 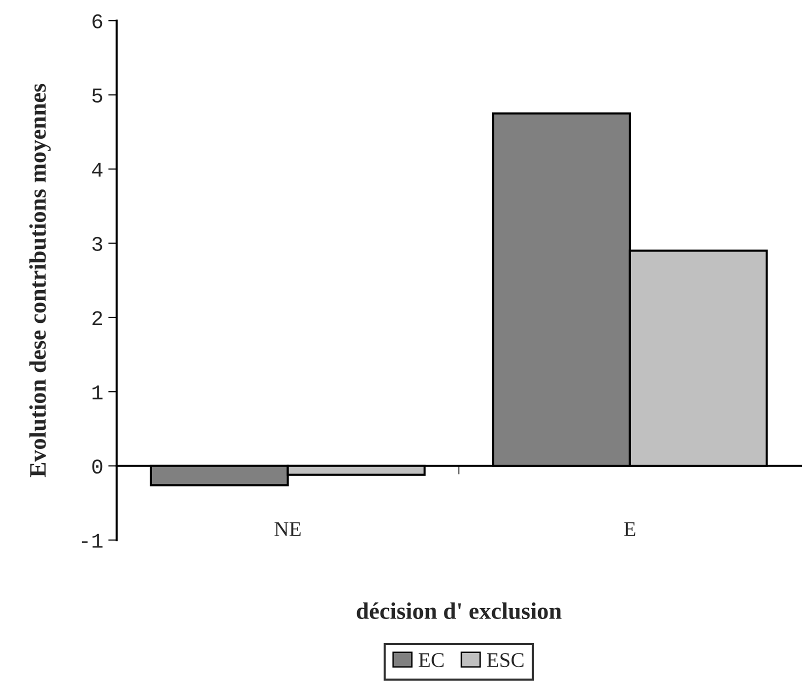 What do you see at coordinates (287, 529) in the screenshot?
I see `x-tick-label: NE` at bounding box center [287, 529].